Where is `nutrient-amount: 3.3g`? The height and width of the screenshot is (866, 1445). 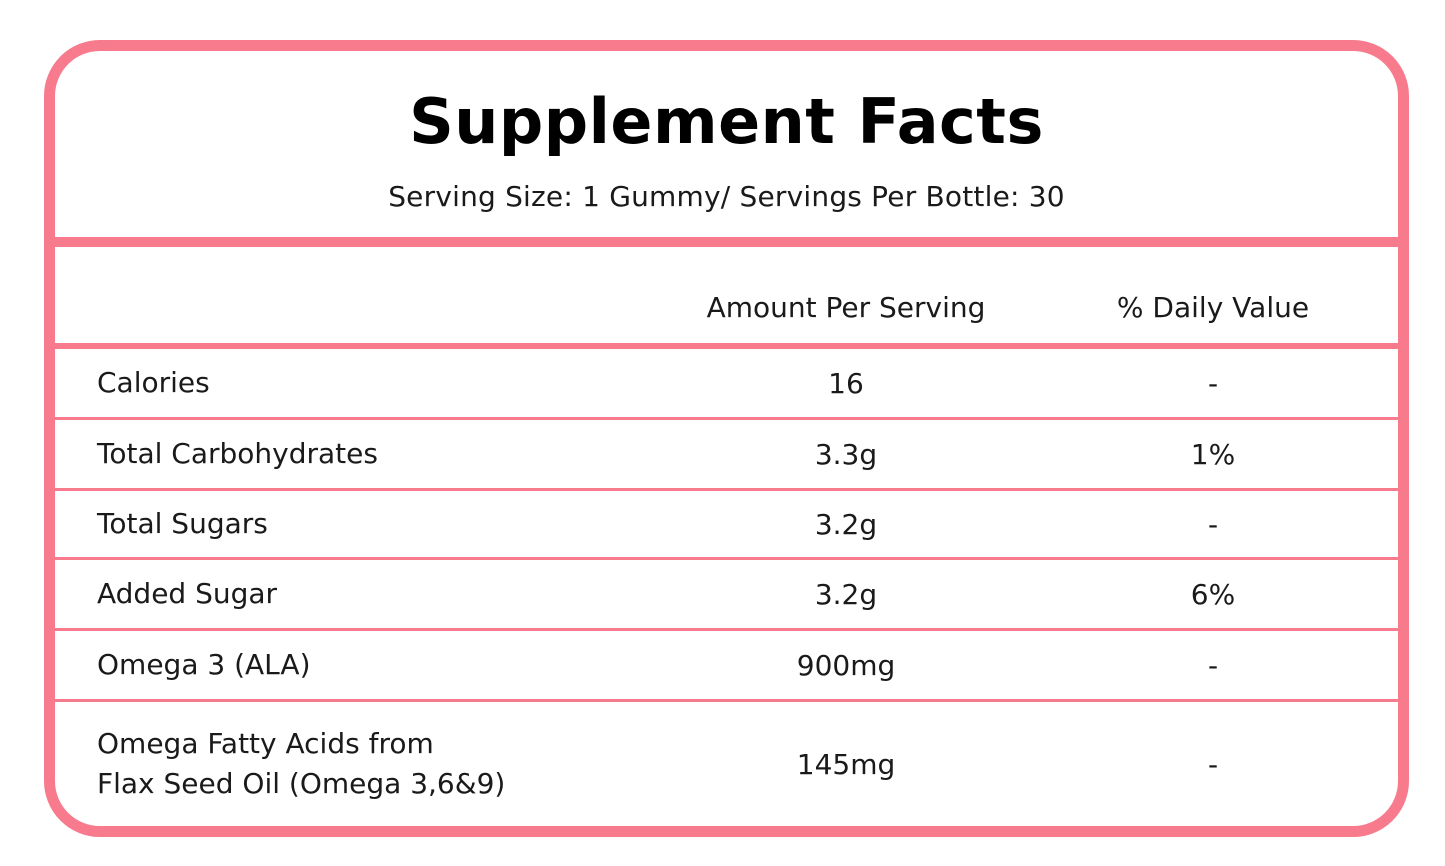 nutrient-amount: 3.3g is located at coordinates (846, 454).